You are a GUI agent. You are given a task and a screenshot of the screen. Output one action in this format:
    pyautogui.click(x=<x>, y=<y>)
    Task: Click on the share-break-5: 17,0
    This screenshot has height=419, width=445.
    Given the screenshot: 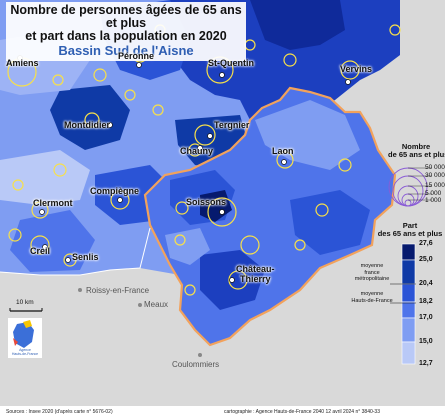 What is the action you would take?
    pyautogui.click(x=426, y=317)
    